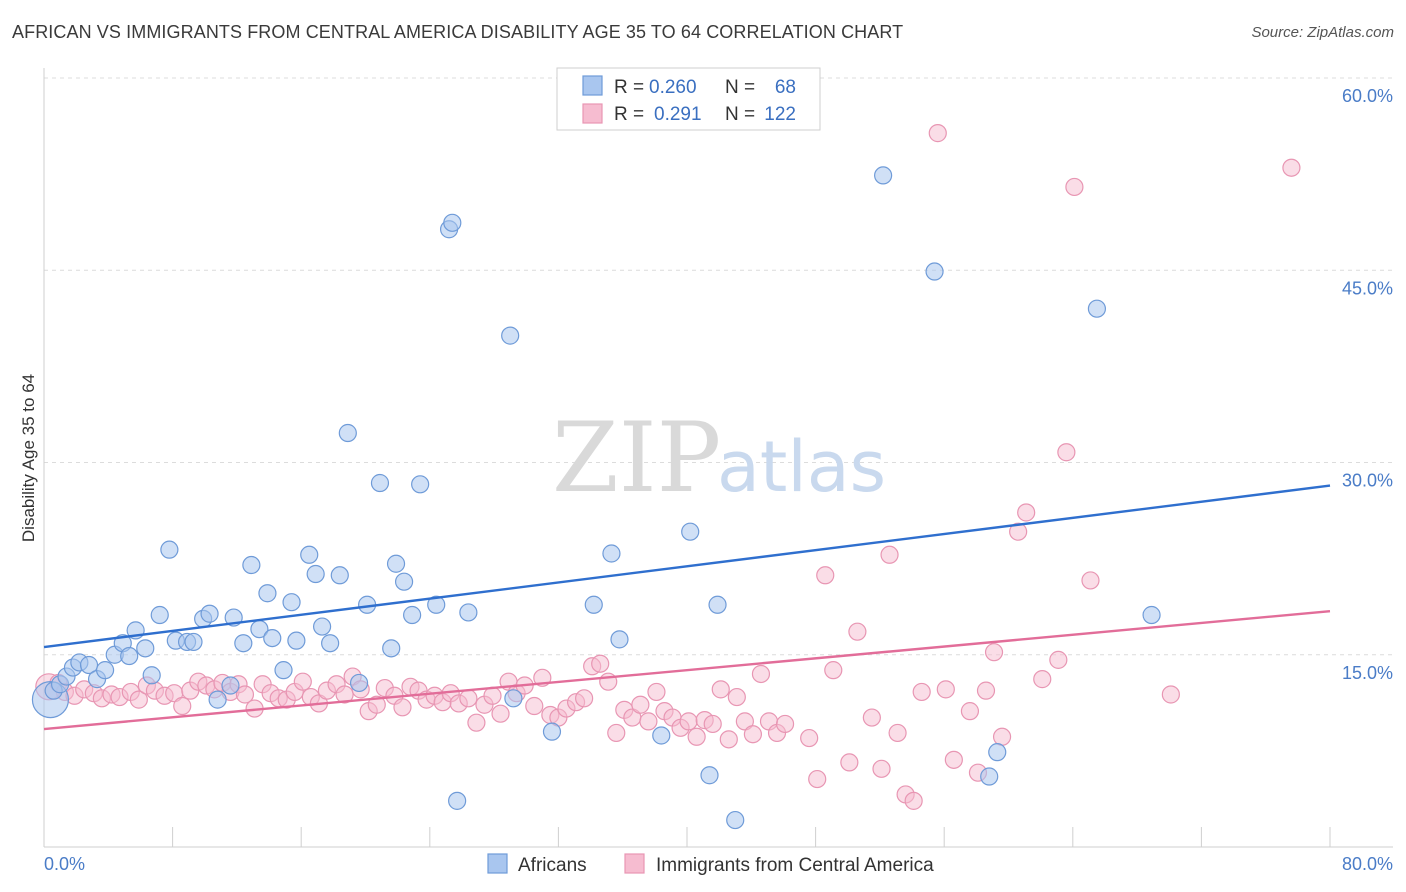 The height and width of the screenshot is (892, 1406). What do you see at coordinates (1367, 481) in the screenshot?
I see `y-tick-label-30: 30.0%` at bounding box center [1367, 481].